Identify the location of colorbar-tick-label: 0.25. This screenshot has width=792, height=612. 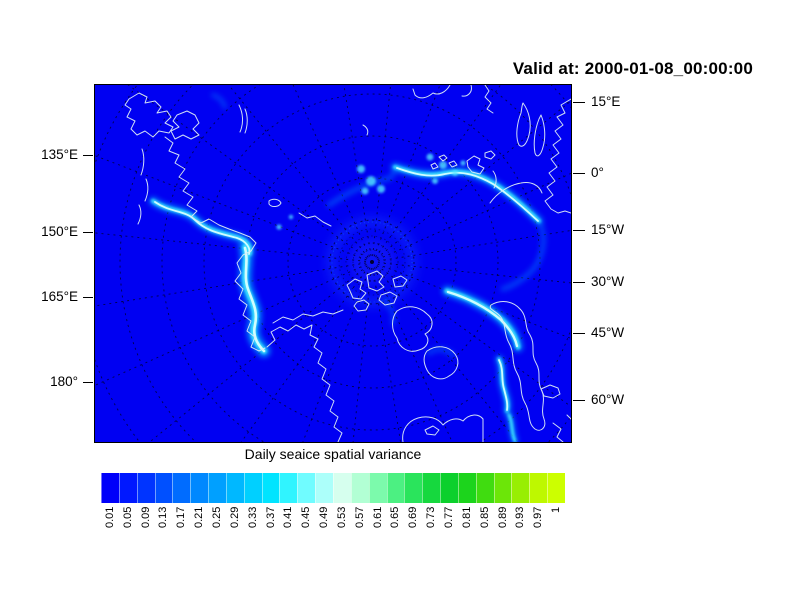
(217, 518).